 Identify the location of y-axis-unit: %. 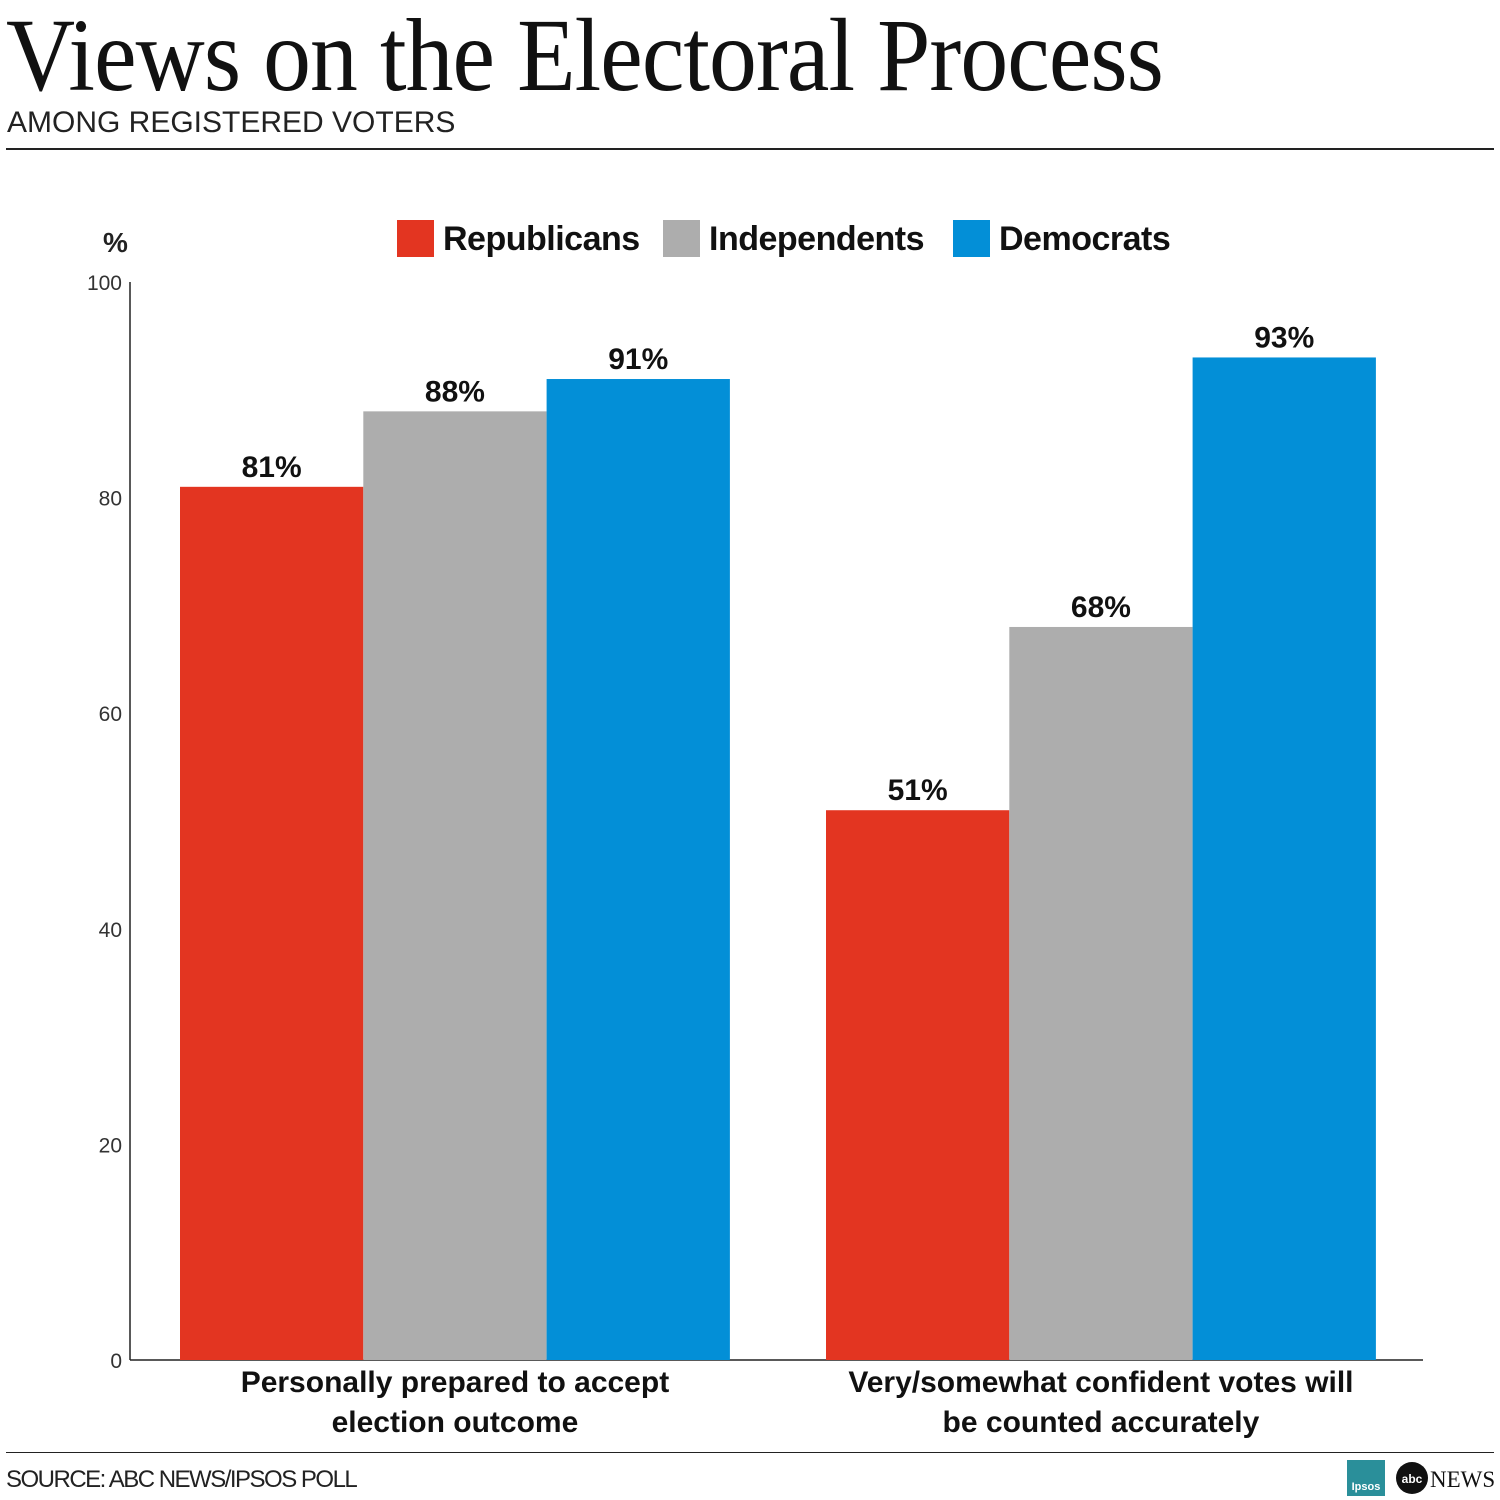
(115, 242).